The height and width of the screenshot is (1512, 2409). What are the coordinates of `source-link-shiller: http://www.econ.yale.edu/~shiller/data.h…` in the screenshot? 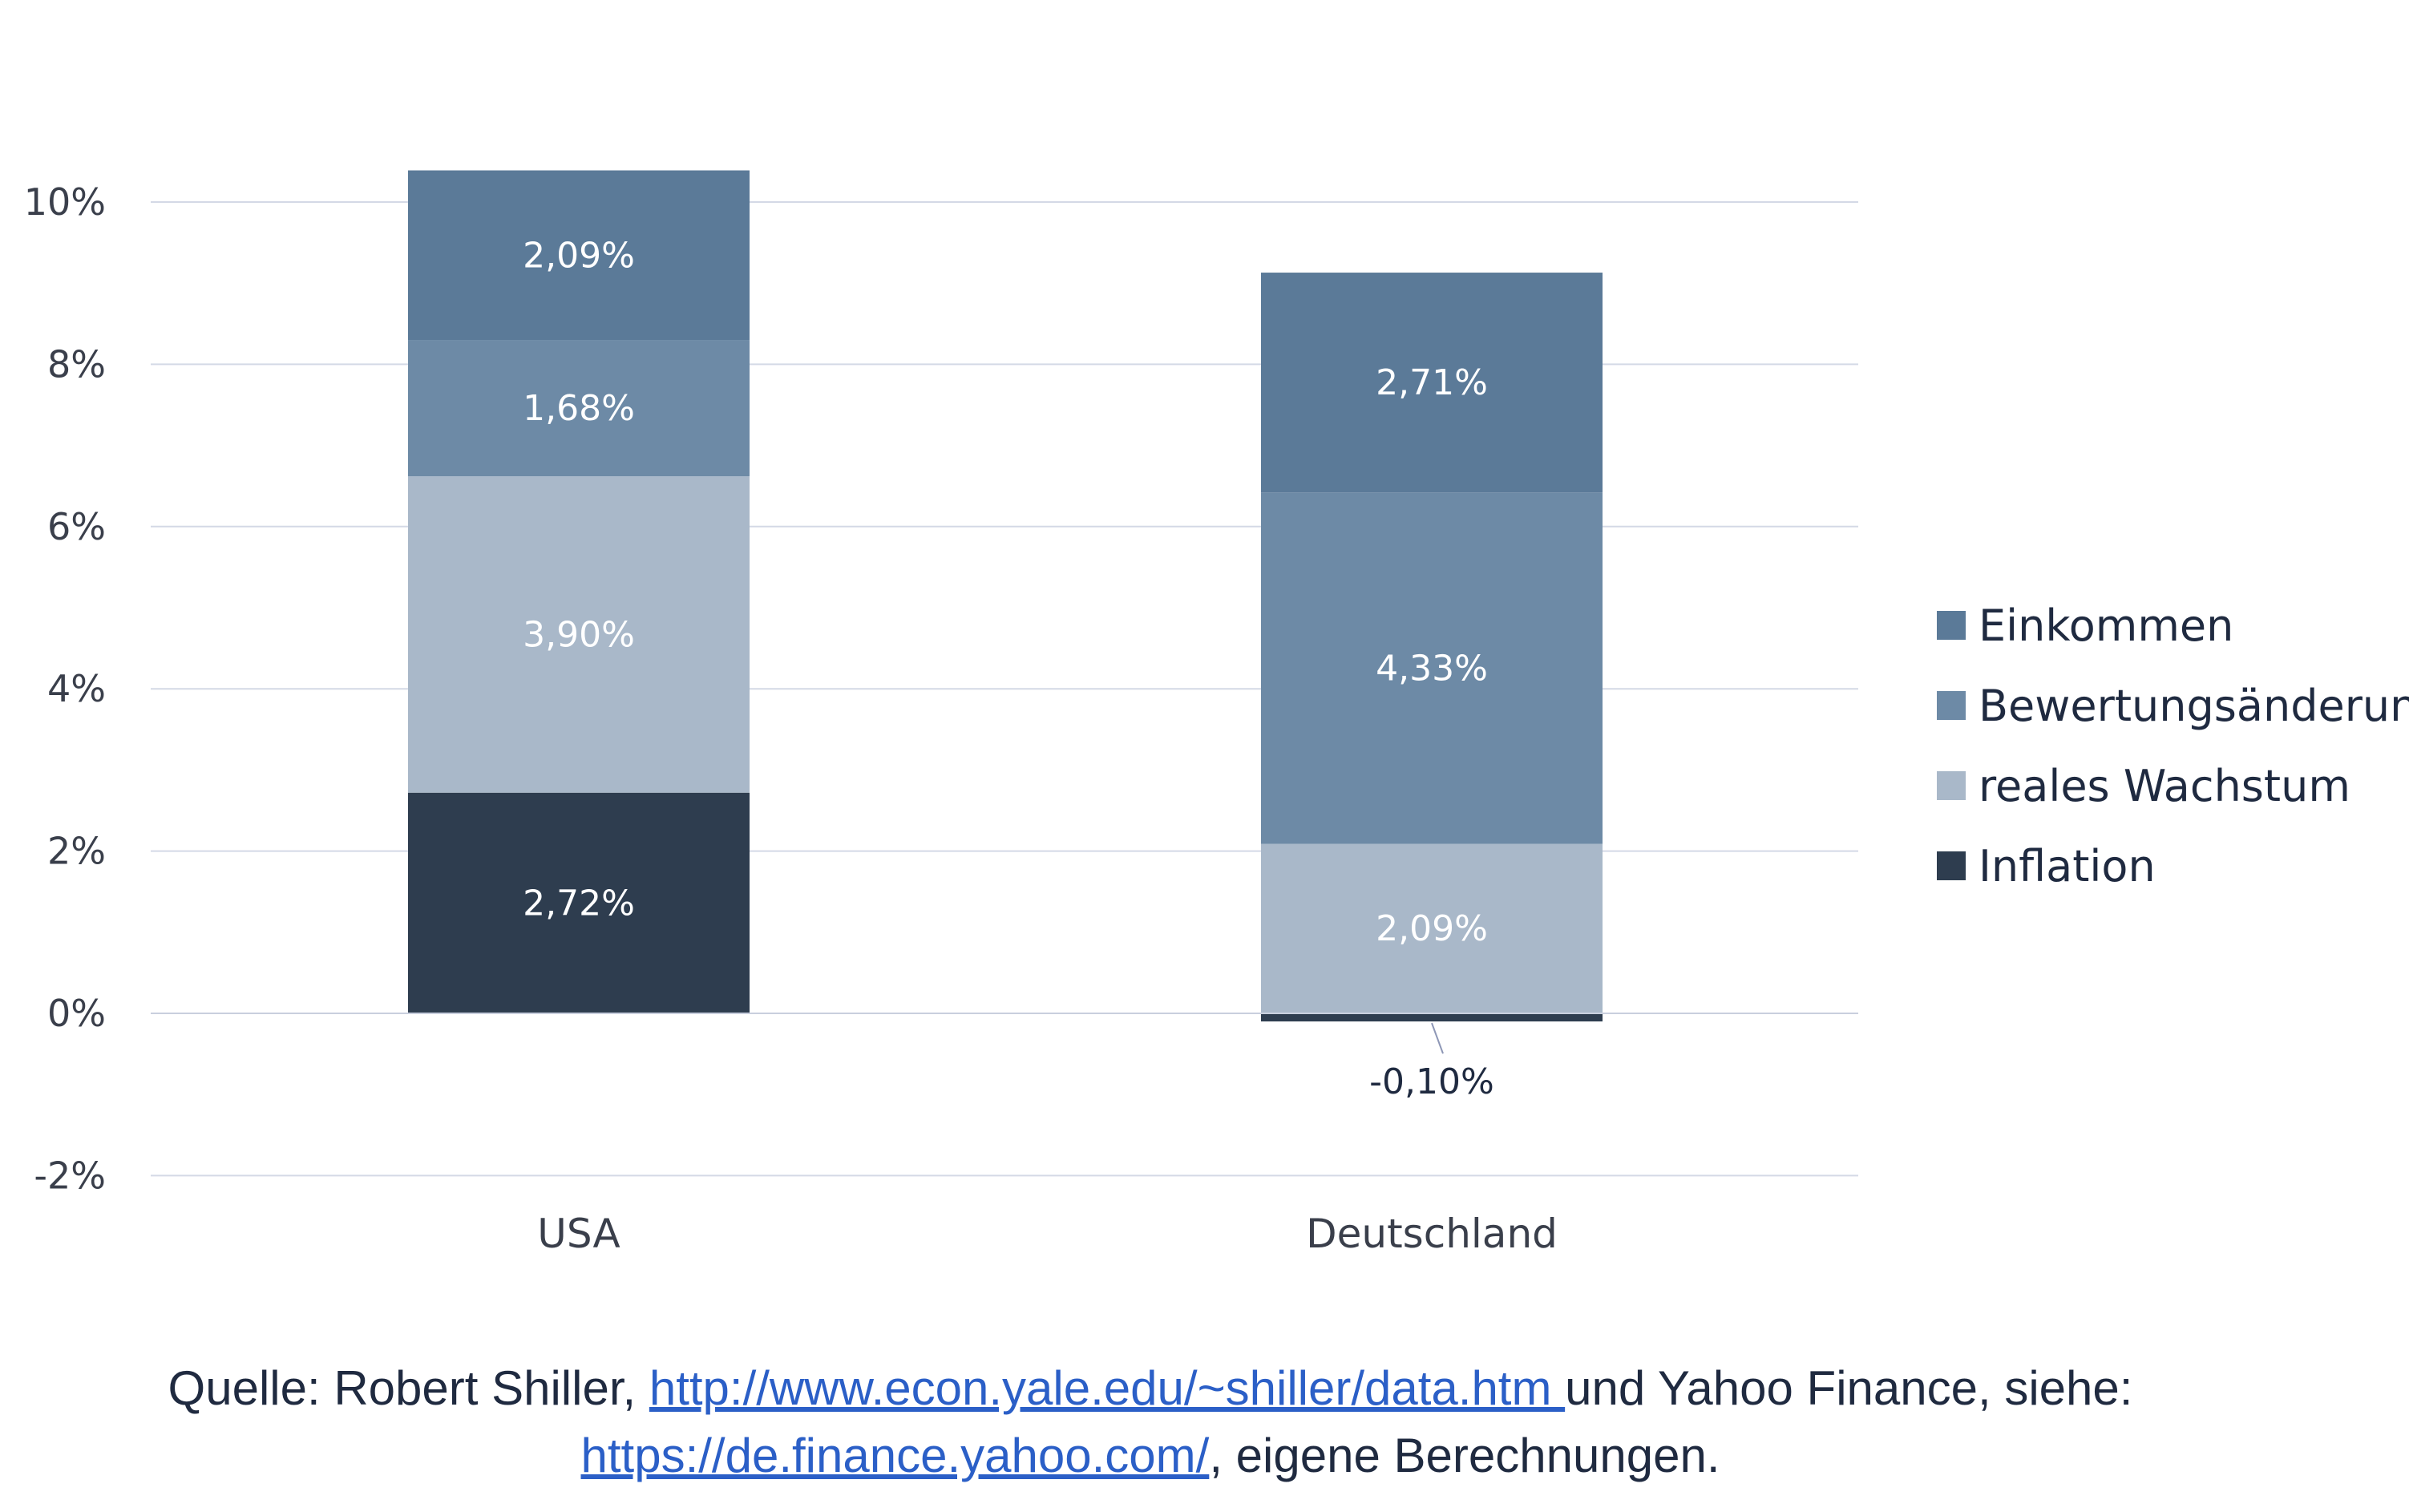 It's located at (1107, 1388).